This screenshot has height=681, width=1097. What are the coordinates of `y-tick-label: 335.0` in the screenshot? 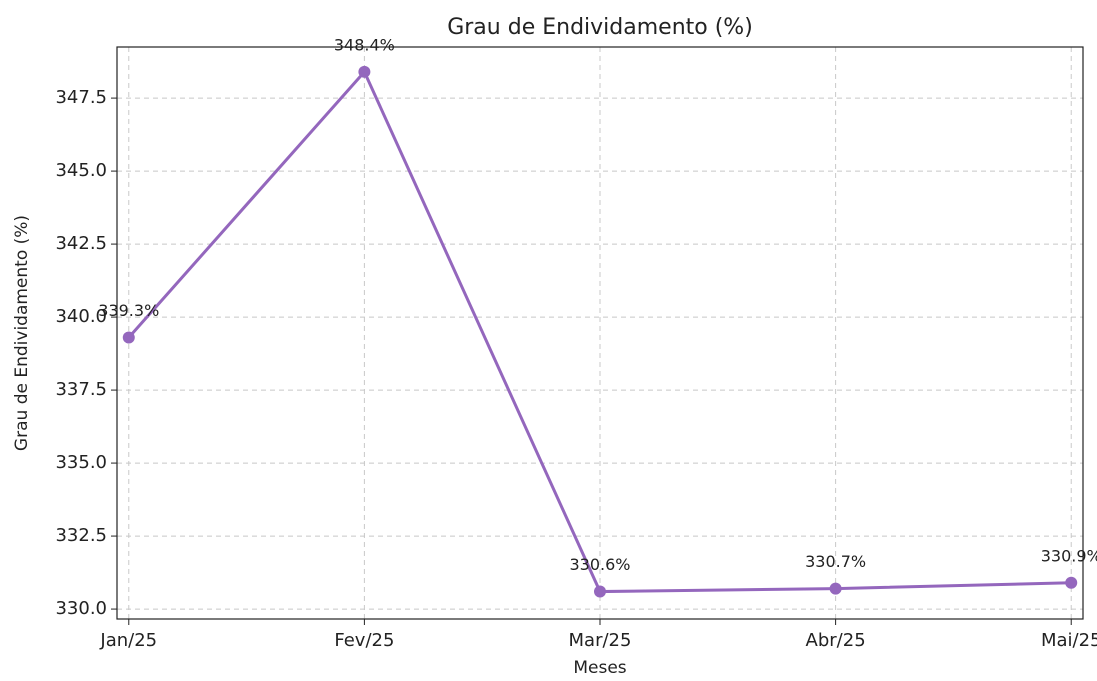 It's located at (81, 462).